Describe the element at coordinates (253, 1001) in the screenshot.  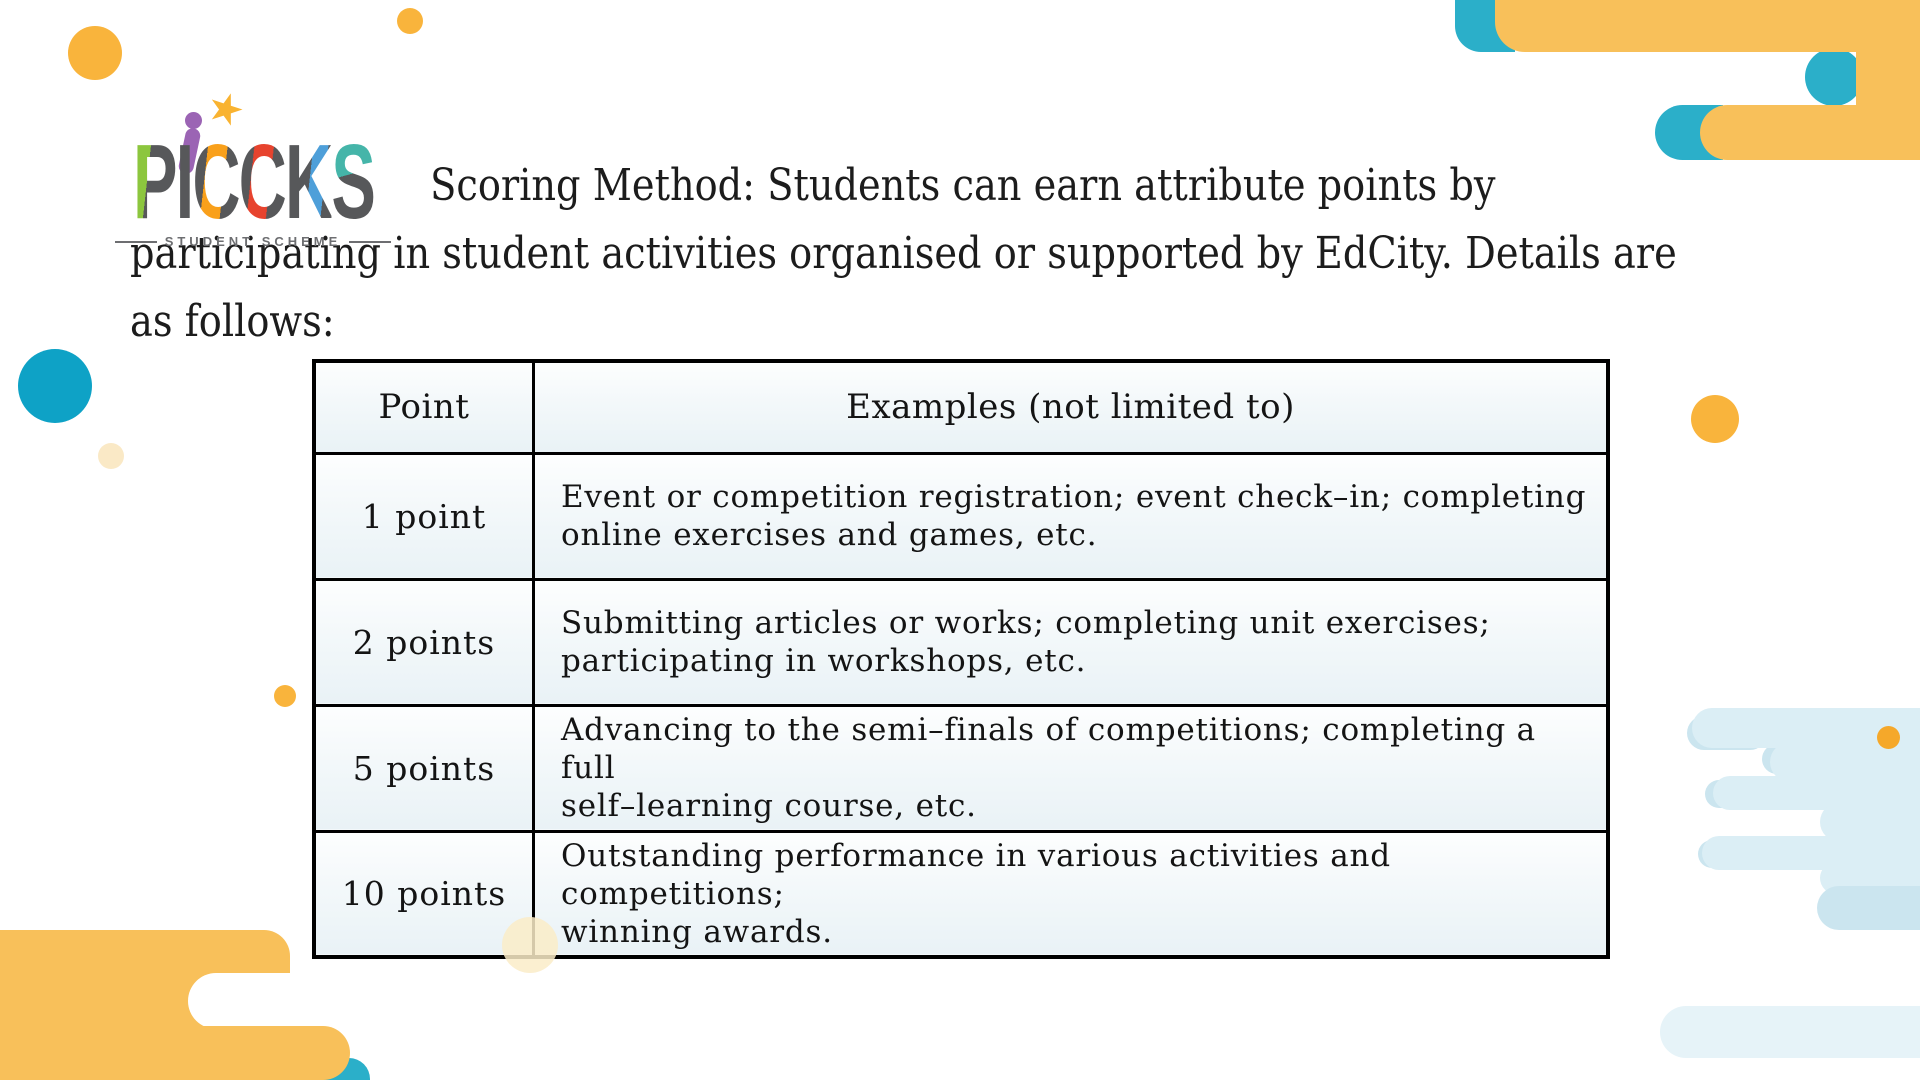
I see `deco-cloud-notch-bottom-left` at that location.